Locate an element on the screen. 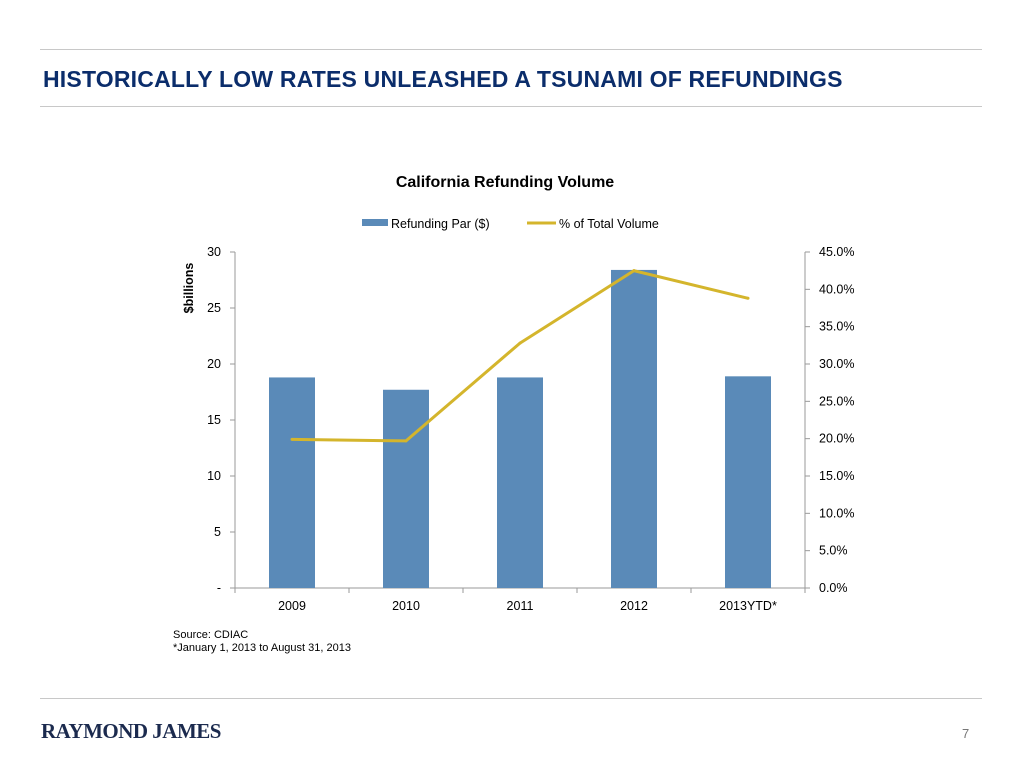  title-rule is located at coordinates (511, 106).